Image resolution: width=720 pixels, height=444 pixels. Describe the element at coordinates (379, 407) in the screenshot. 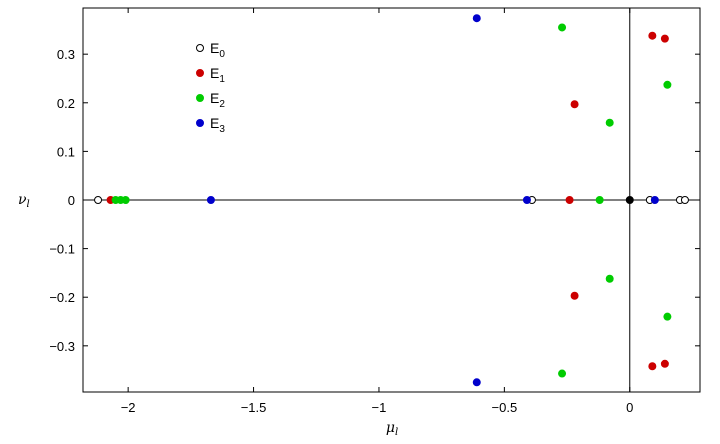

I see `x-tick-label: −1` at that location.